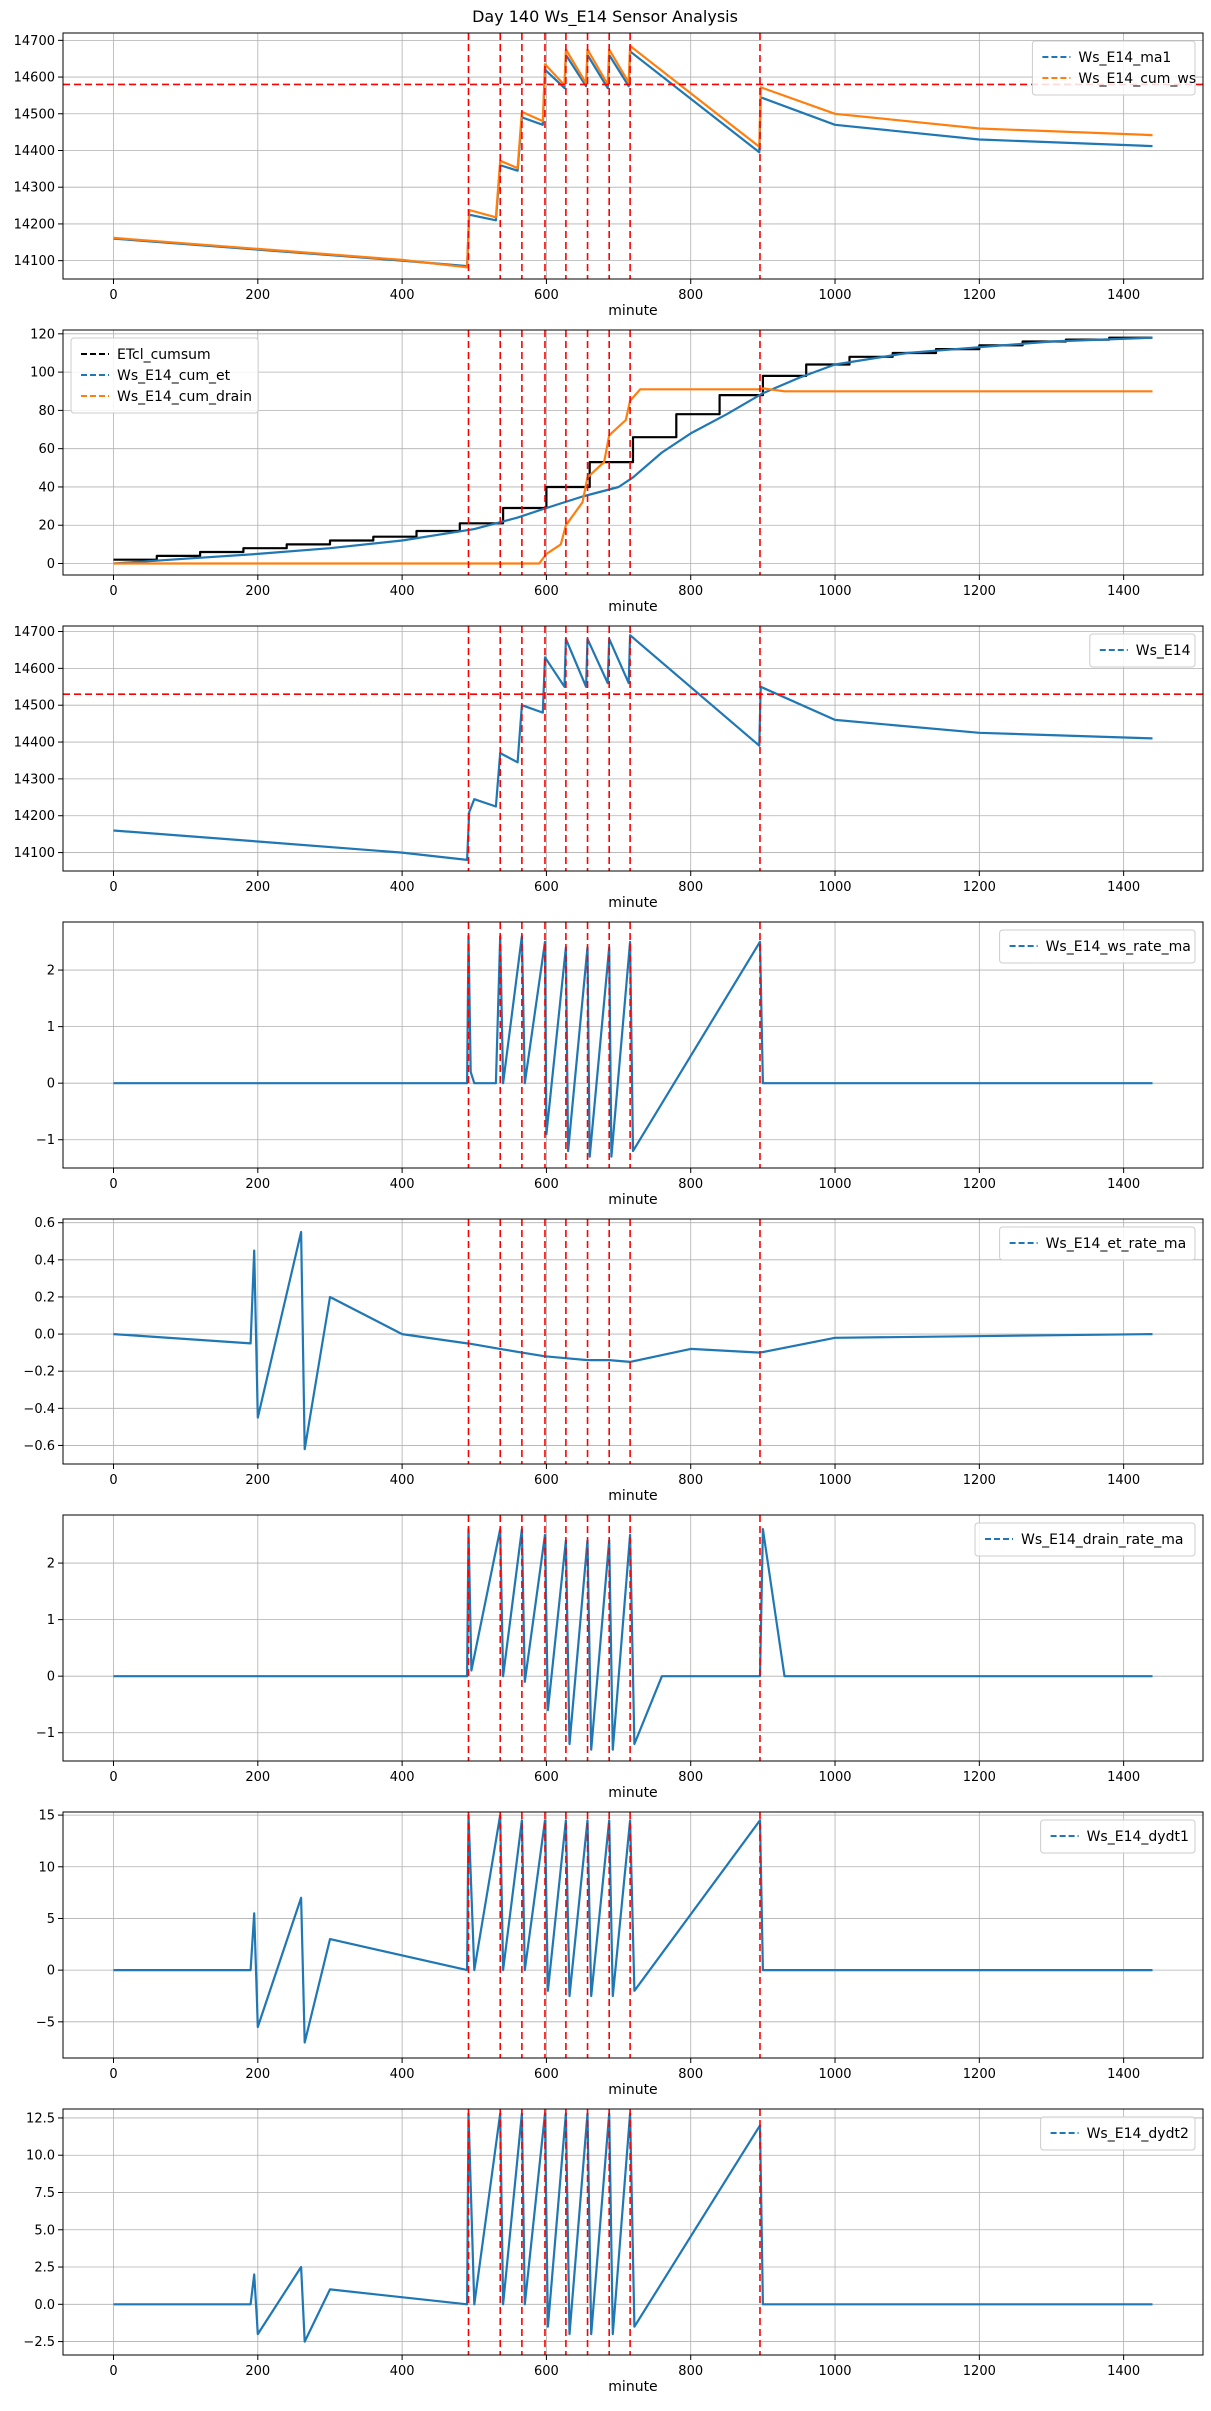 This screenshot has height=2411, width=1211. Describe the element at coordinates (633, 2227) in the screenshot. I see `series-line-Ws_E14_dydt2` at that location.